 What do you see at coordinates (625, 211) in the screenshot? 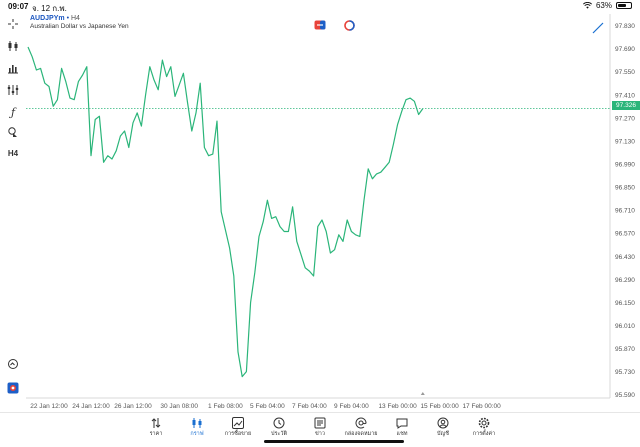
I see `price-tick-label: 96.710` at bounding box center [625, 211].